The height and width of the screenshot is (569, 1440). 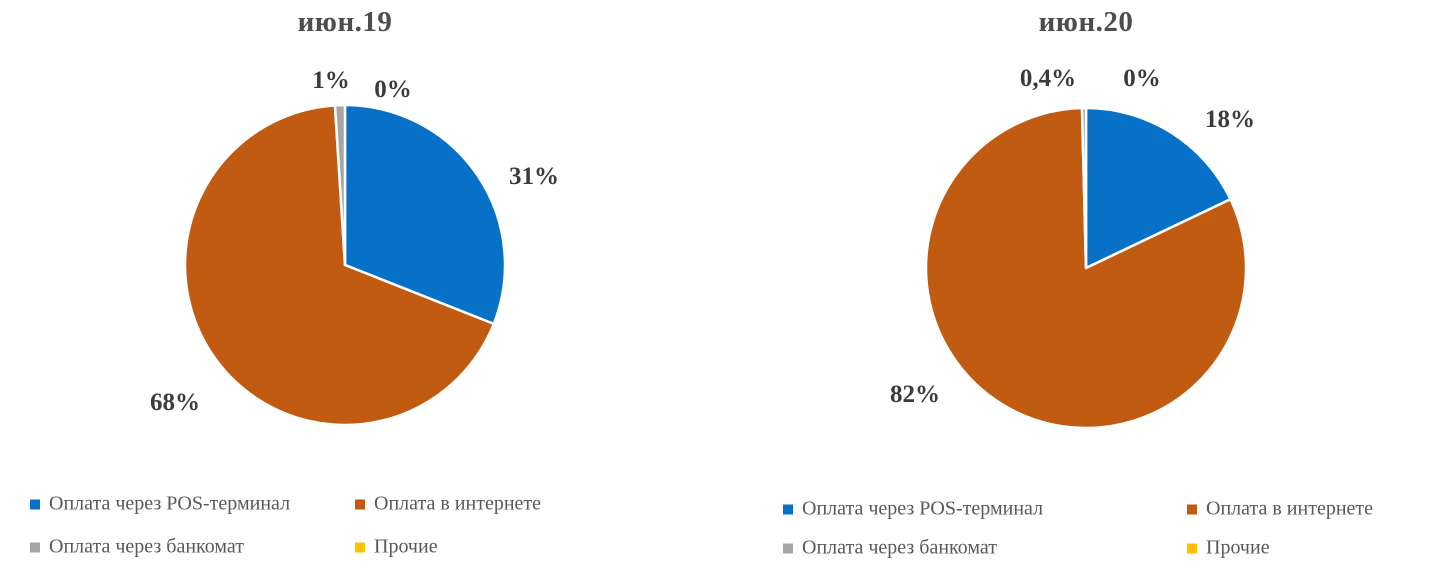 I want to click on slice-label-atm: 0,4%, so click(x=1048, y=78).